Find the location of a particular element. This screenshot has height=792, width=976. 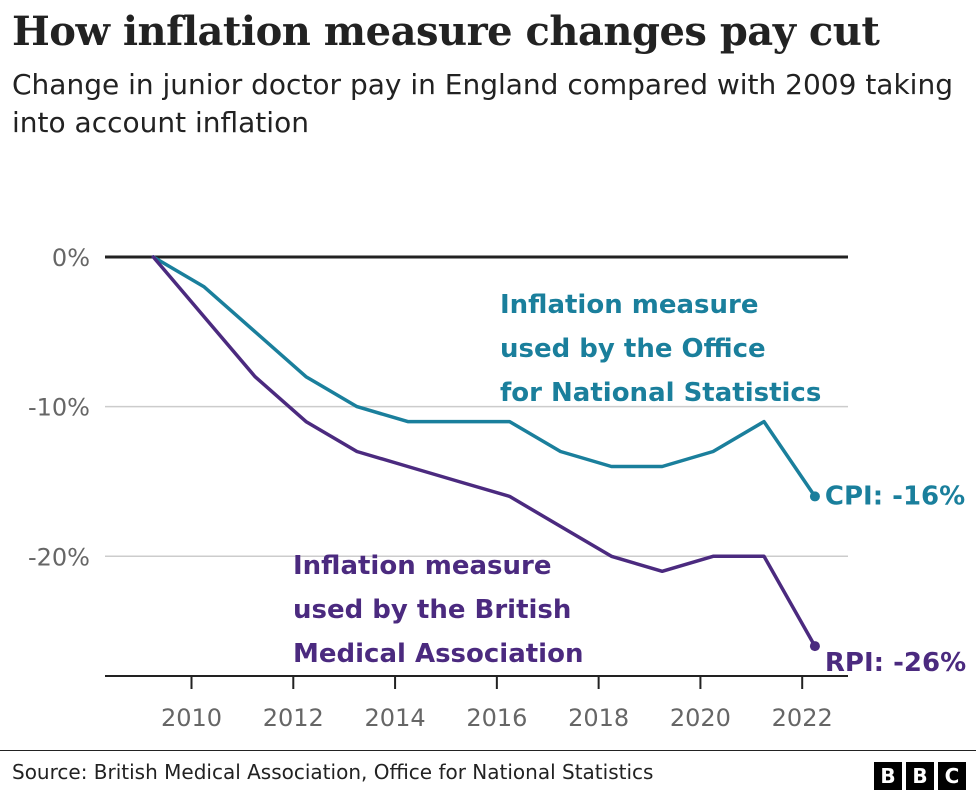

x-tick-label: 2018 is located at coordinates (598, 718).